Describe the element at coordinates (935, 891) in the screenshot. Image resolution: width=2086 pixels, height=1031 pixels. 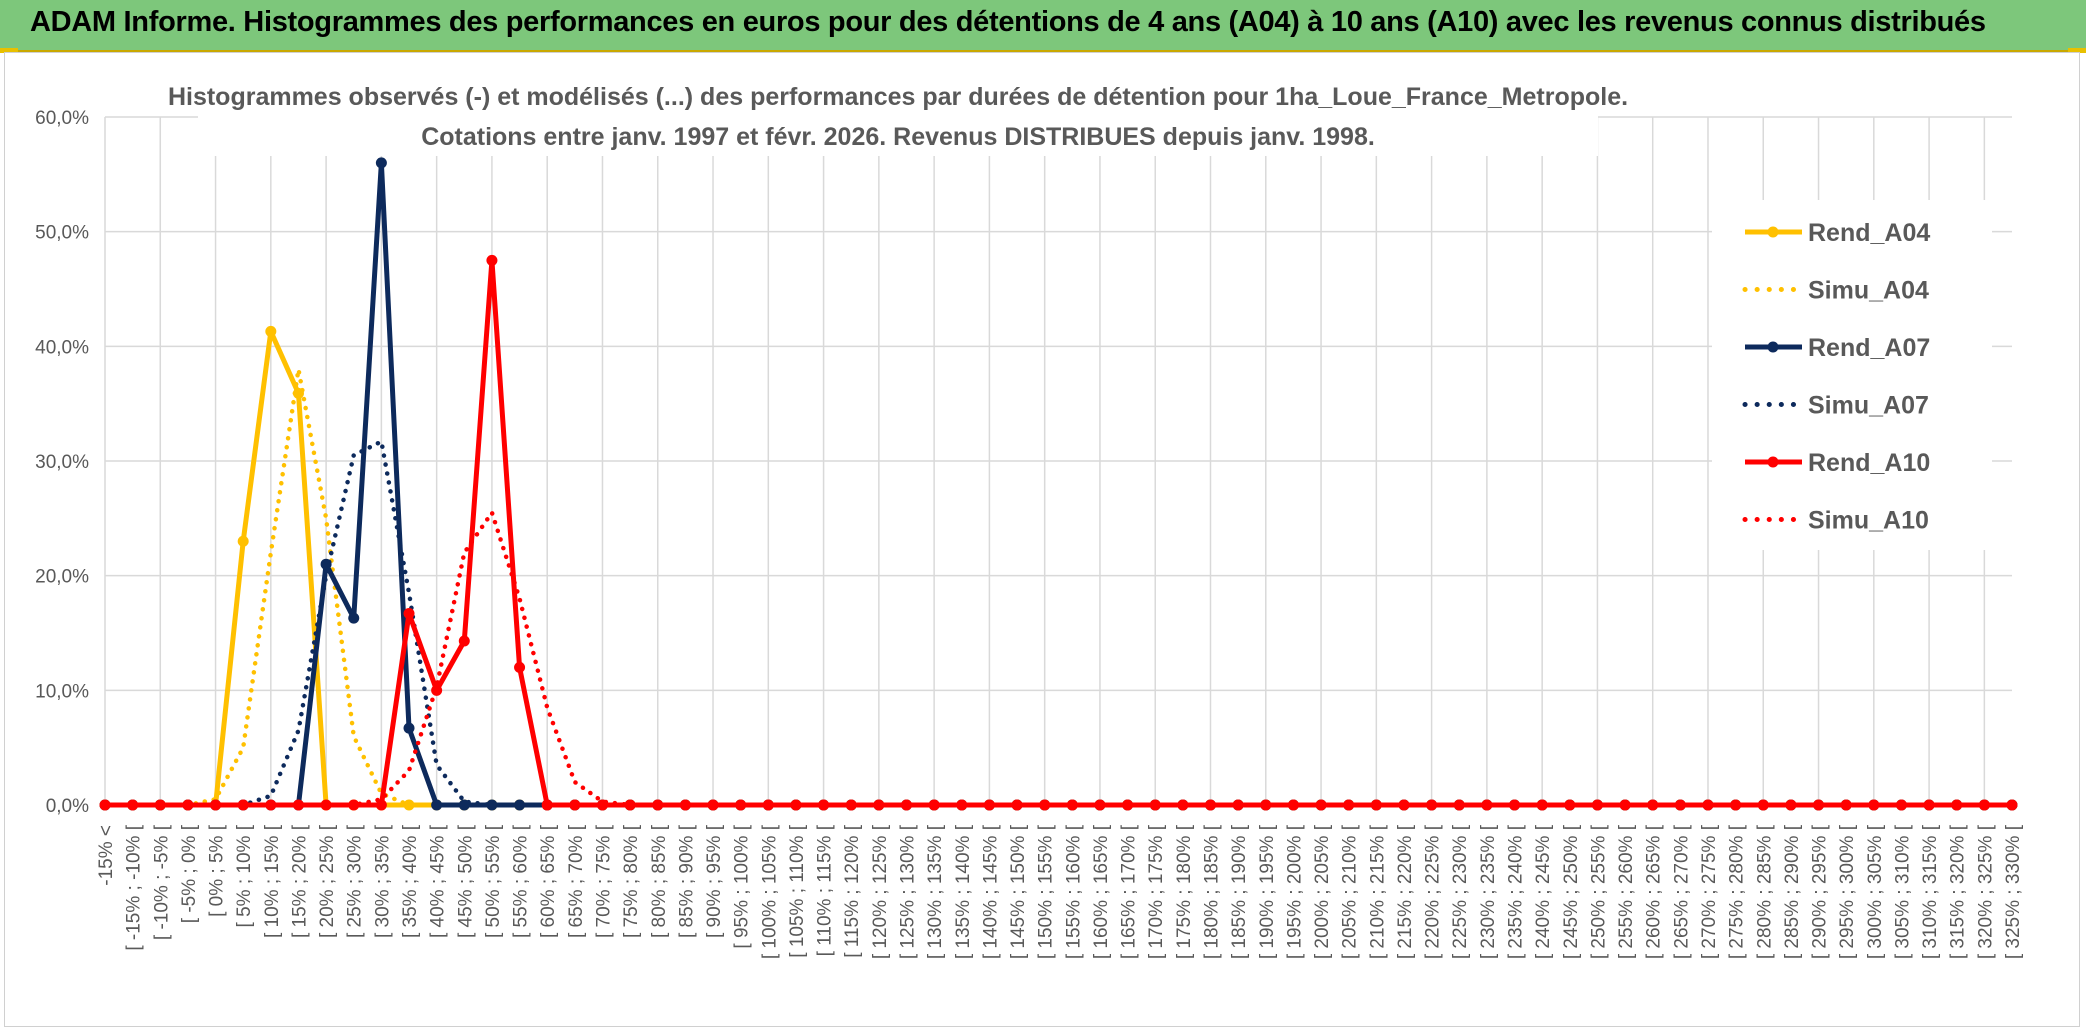
I see `x-tick-label: [ 130% ; 135% [` at that location.